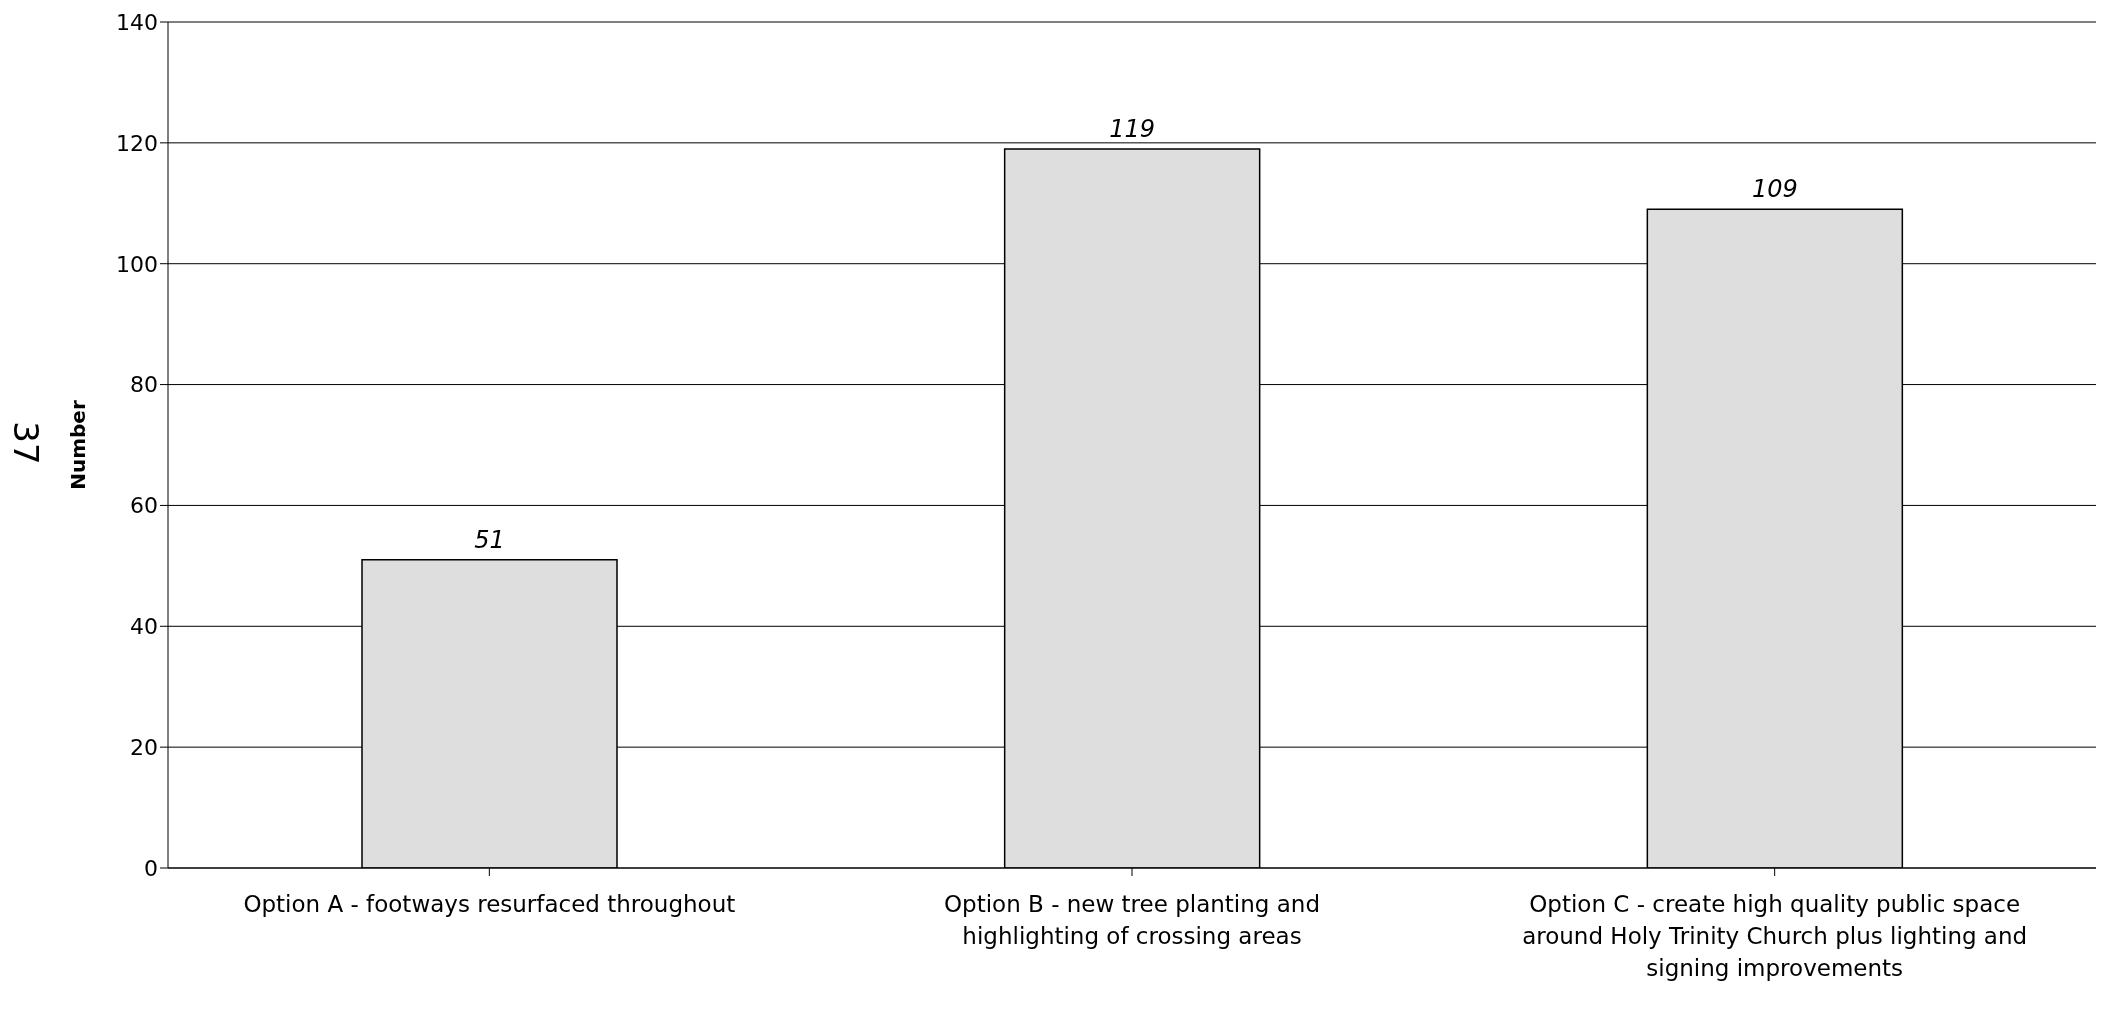 The image size is (2110, 1011). I want to click on y-tick-label: 60, so click(144, 506).